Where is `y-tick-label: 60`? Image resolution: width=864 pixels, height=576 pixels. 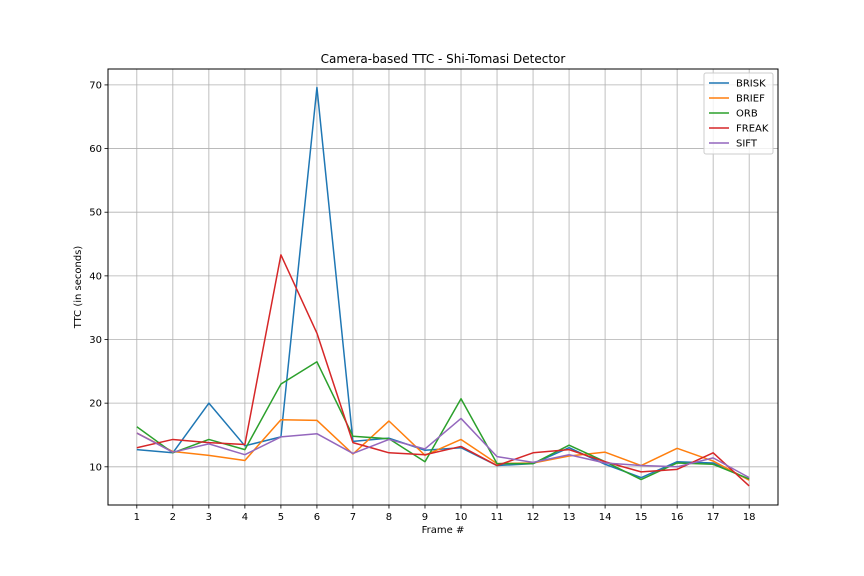
y-tick-label: 60 is located at coordinates (95, 149).